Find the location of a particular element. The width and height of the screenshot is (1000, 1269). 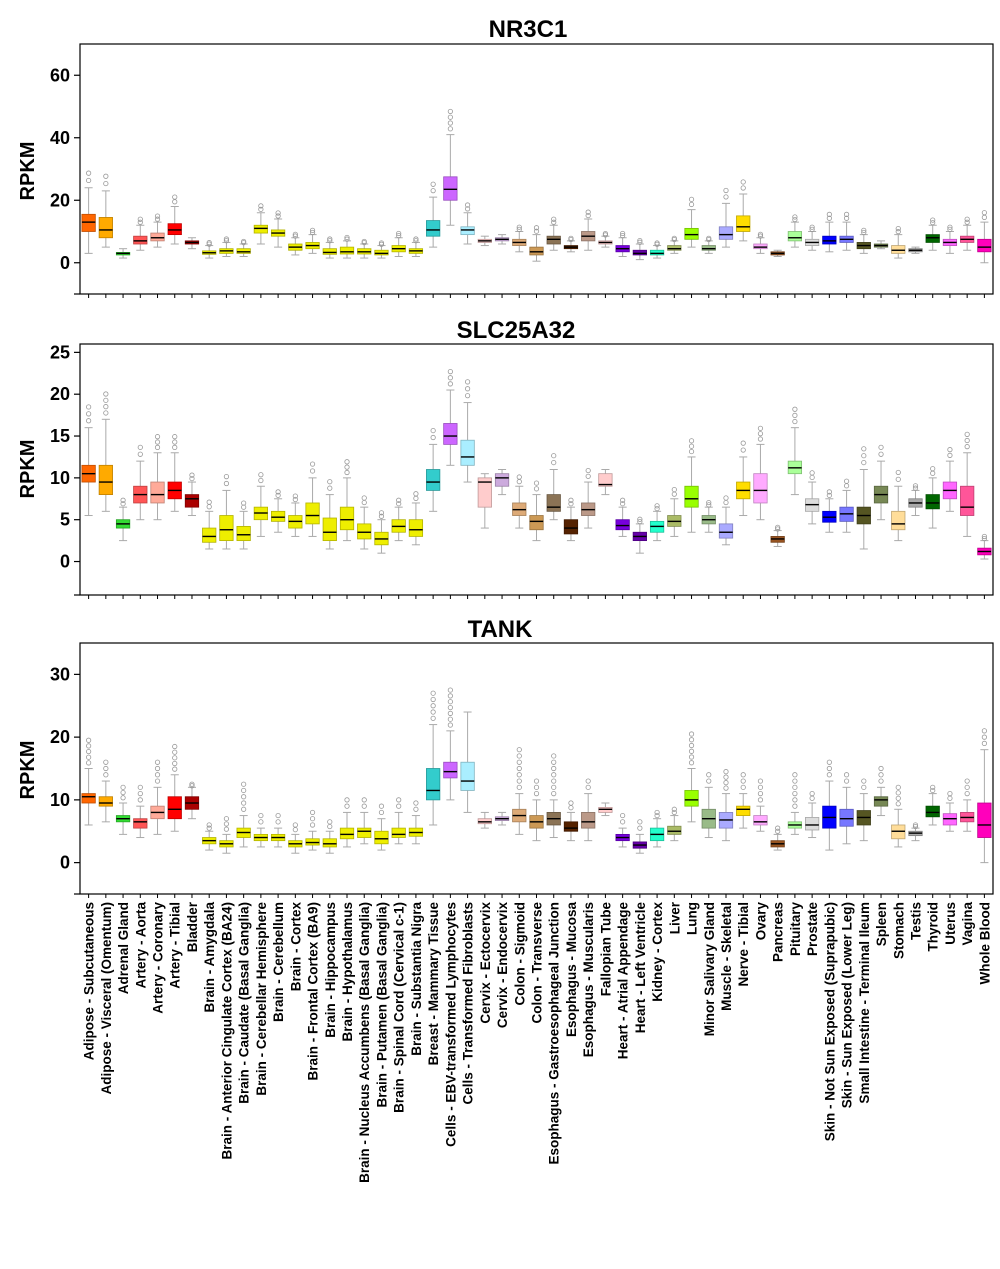

category-label: Cervix - Endocervix is located at coordinates (502, 965).